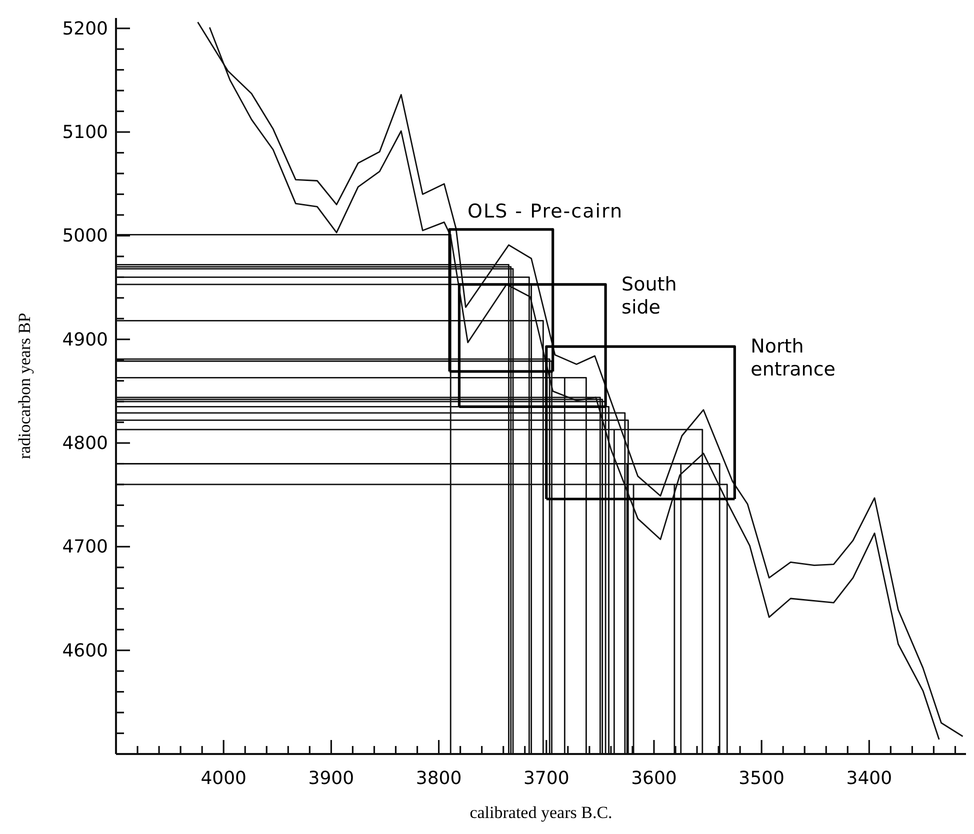 This screenshot has height=834, width=974. What do you see at coordinates (85, 339) in the screenshot?
I see `y-tick-label: 4900` at bounding box center [85, 339].